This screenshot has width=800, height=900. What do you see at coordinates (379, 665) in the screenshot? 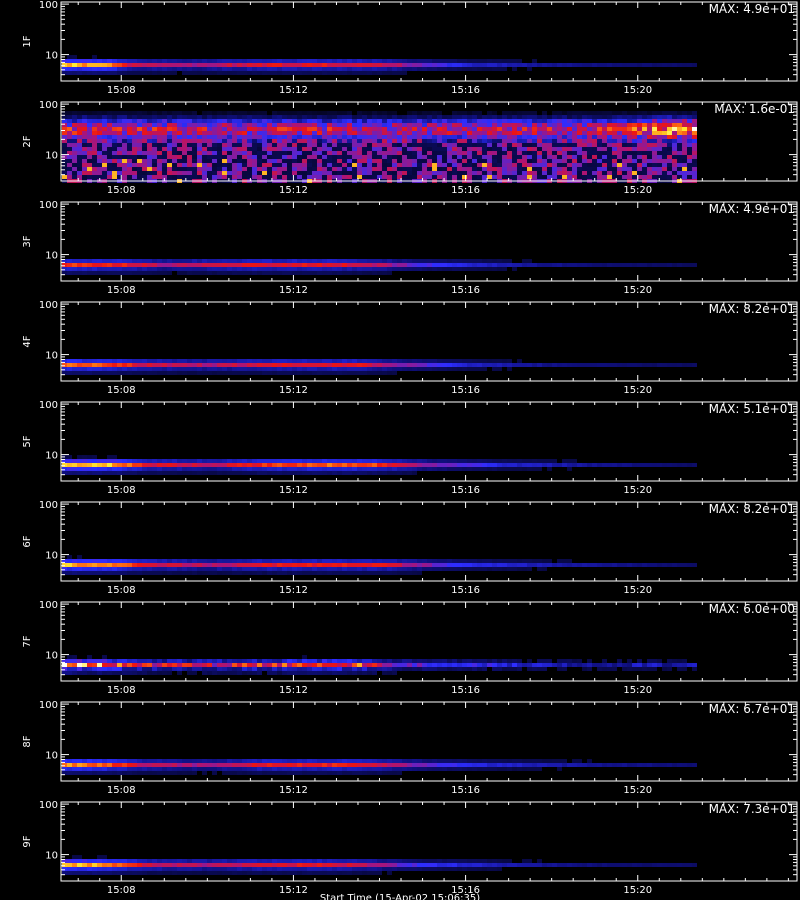
I see `heatmap-cells` at bounding box center [379, 665].